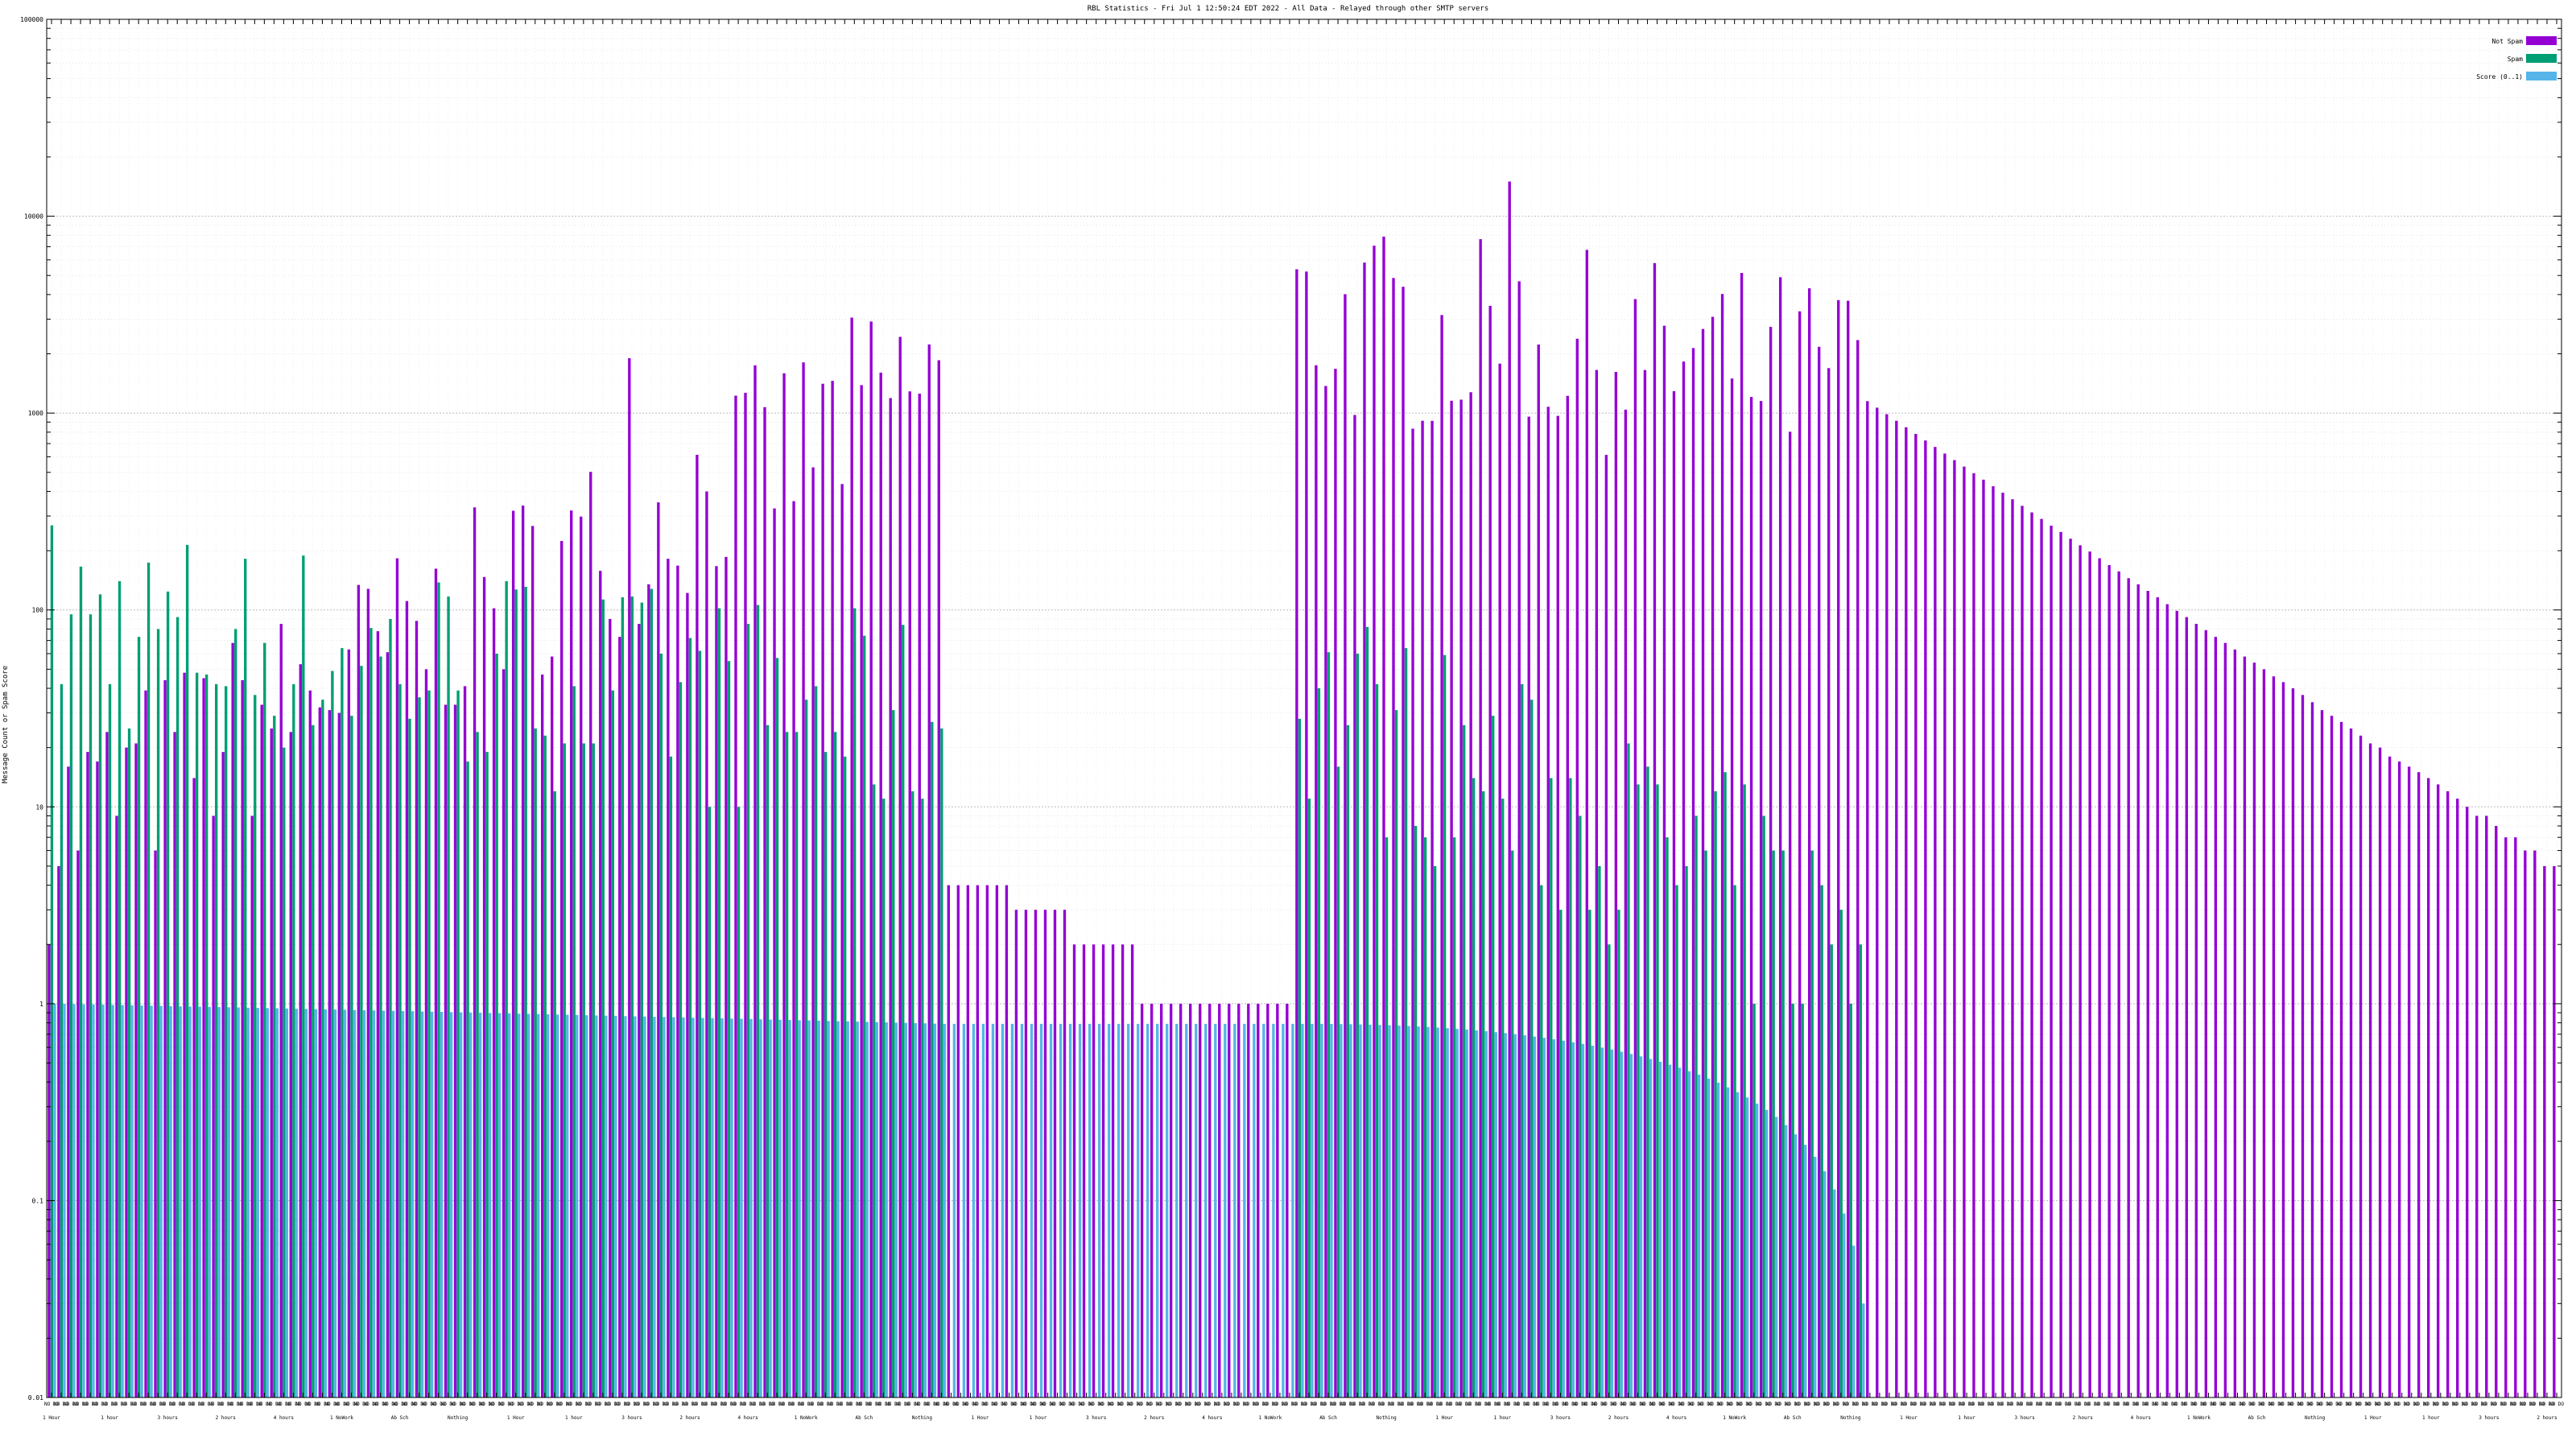  I want to click on y-tick-label: 100, so click(38, 610).